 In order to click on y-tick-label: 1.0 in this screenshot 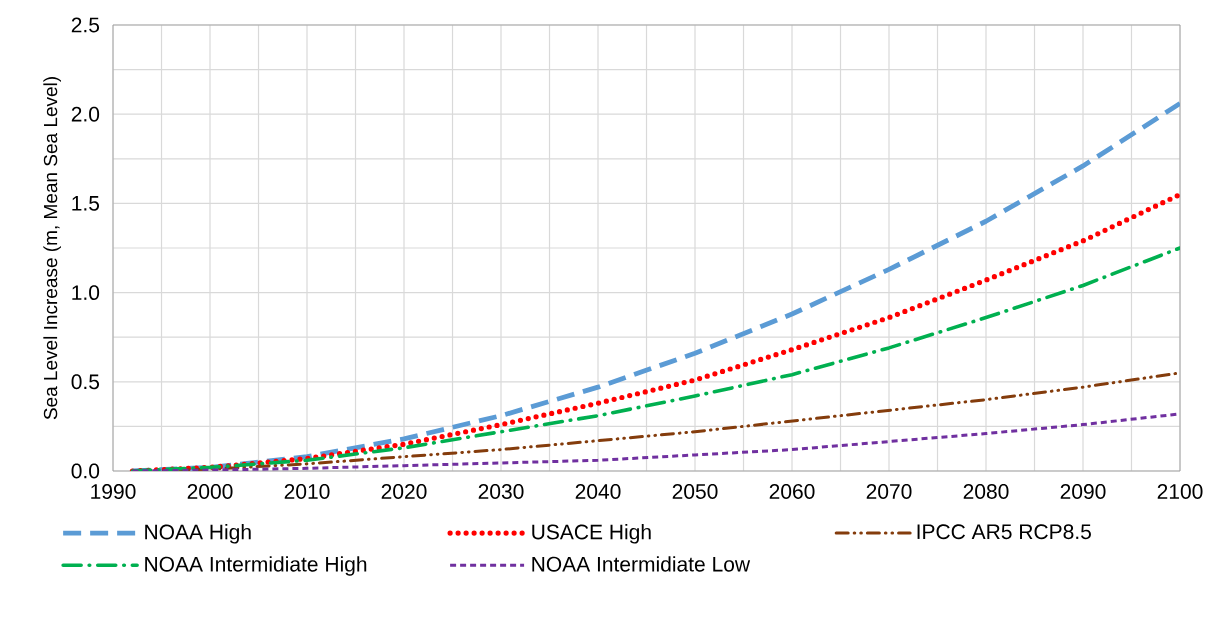, I will do `click(86, 293)`.